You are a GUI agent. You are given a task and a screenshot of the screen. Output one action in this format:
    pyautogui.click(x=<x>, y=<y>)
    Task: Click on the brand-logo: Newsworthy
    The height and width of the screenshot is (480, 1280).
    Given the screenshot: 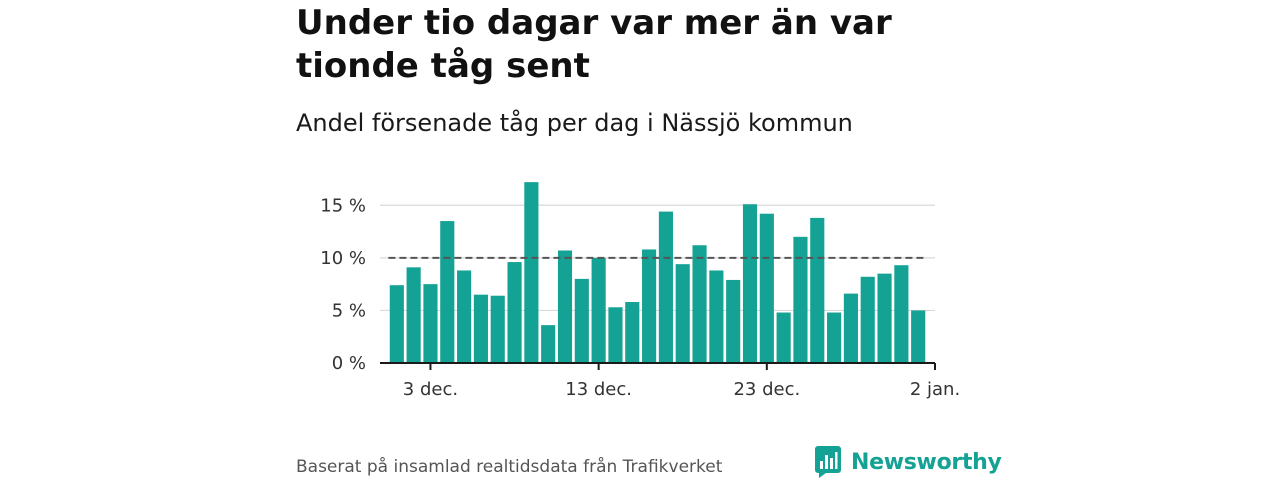 What is the action you would take?
    pyautogui.click(x=908, y=462)
    